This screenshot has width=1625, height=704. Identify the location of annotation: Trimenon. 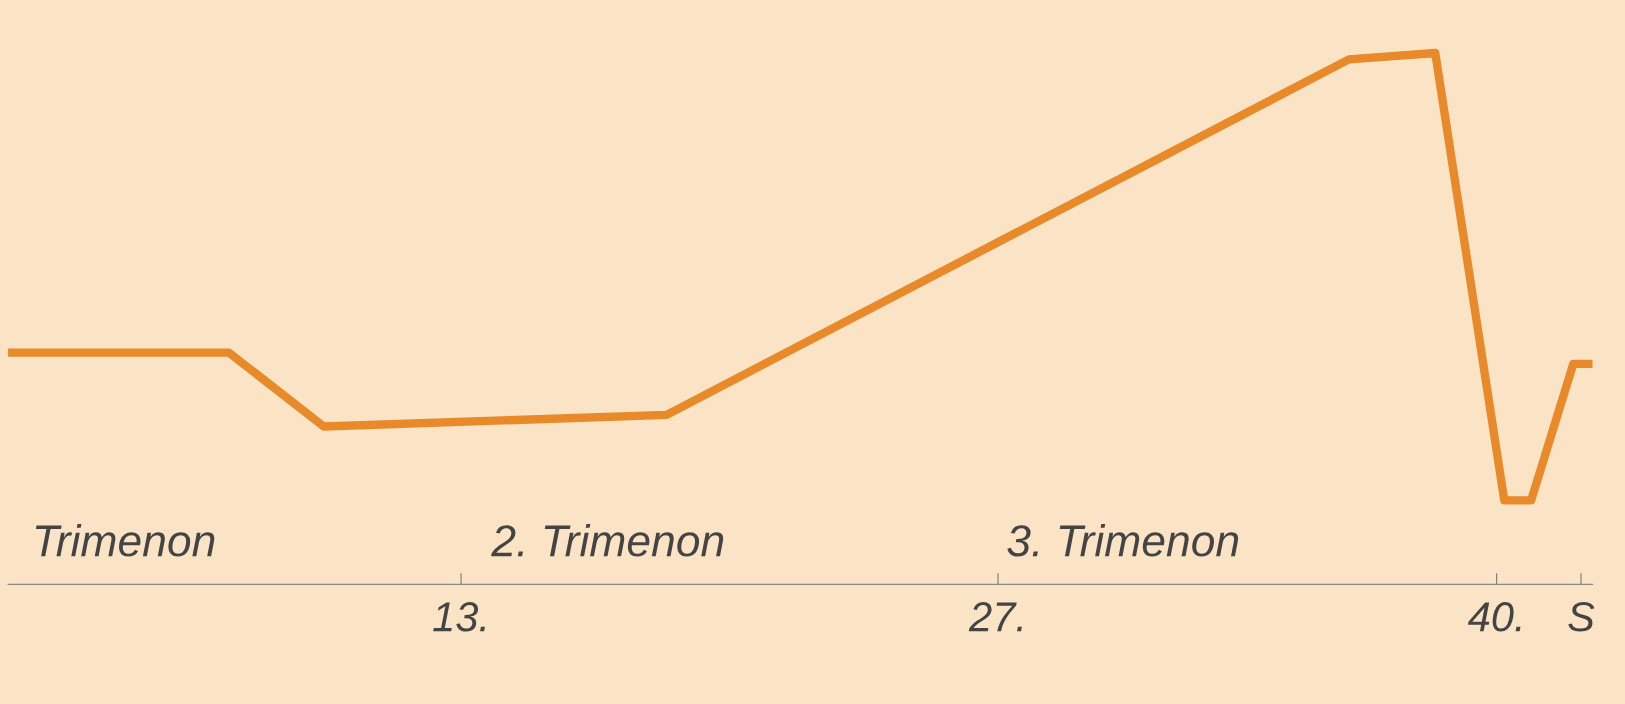
(125, 540).